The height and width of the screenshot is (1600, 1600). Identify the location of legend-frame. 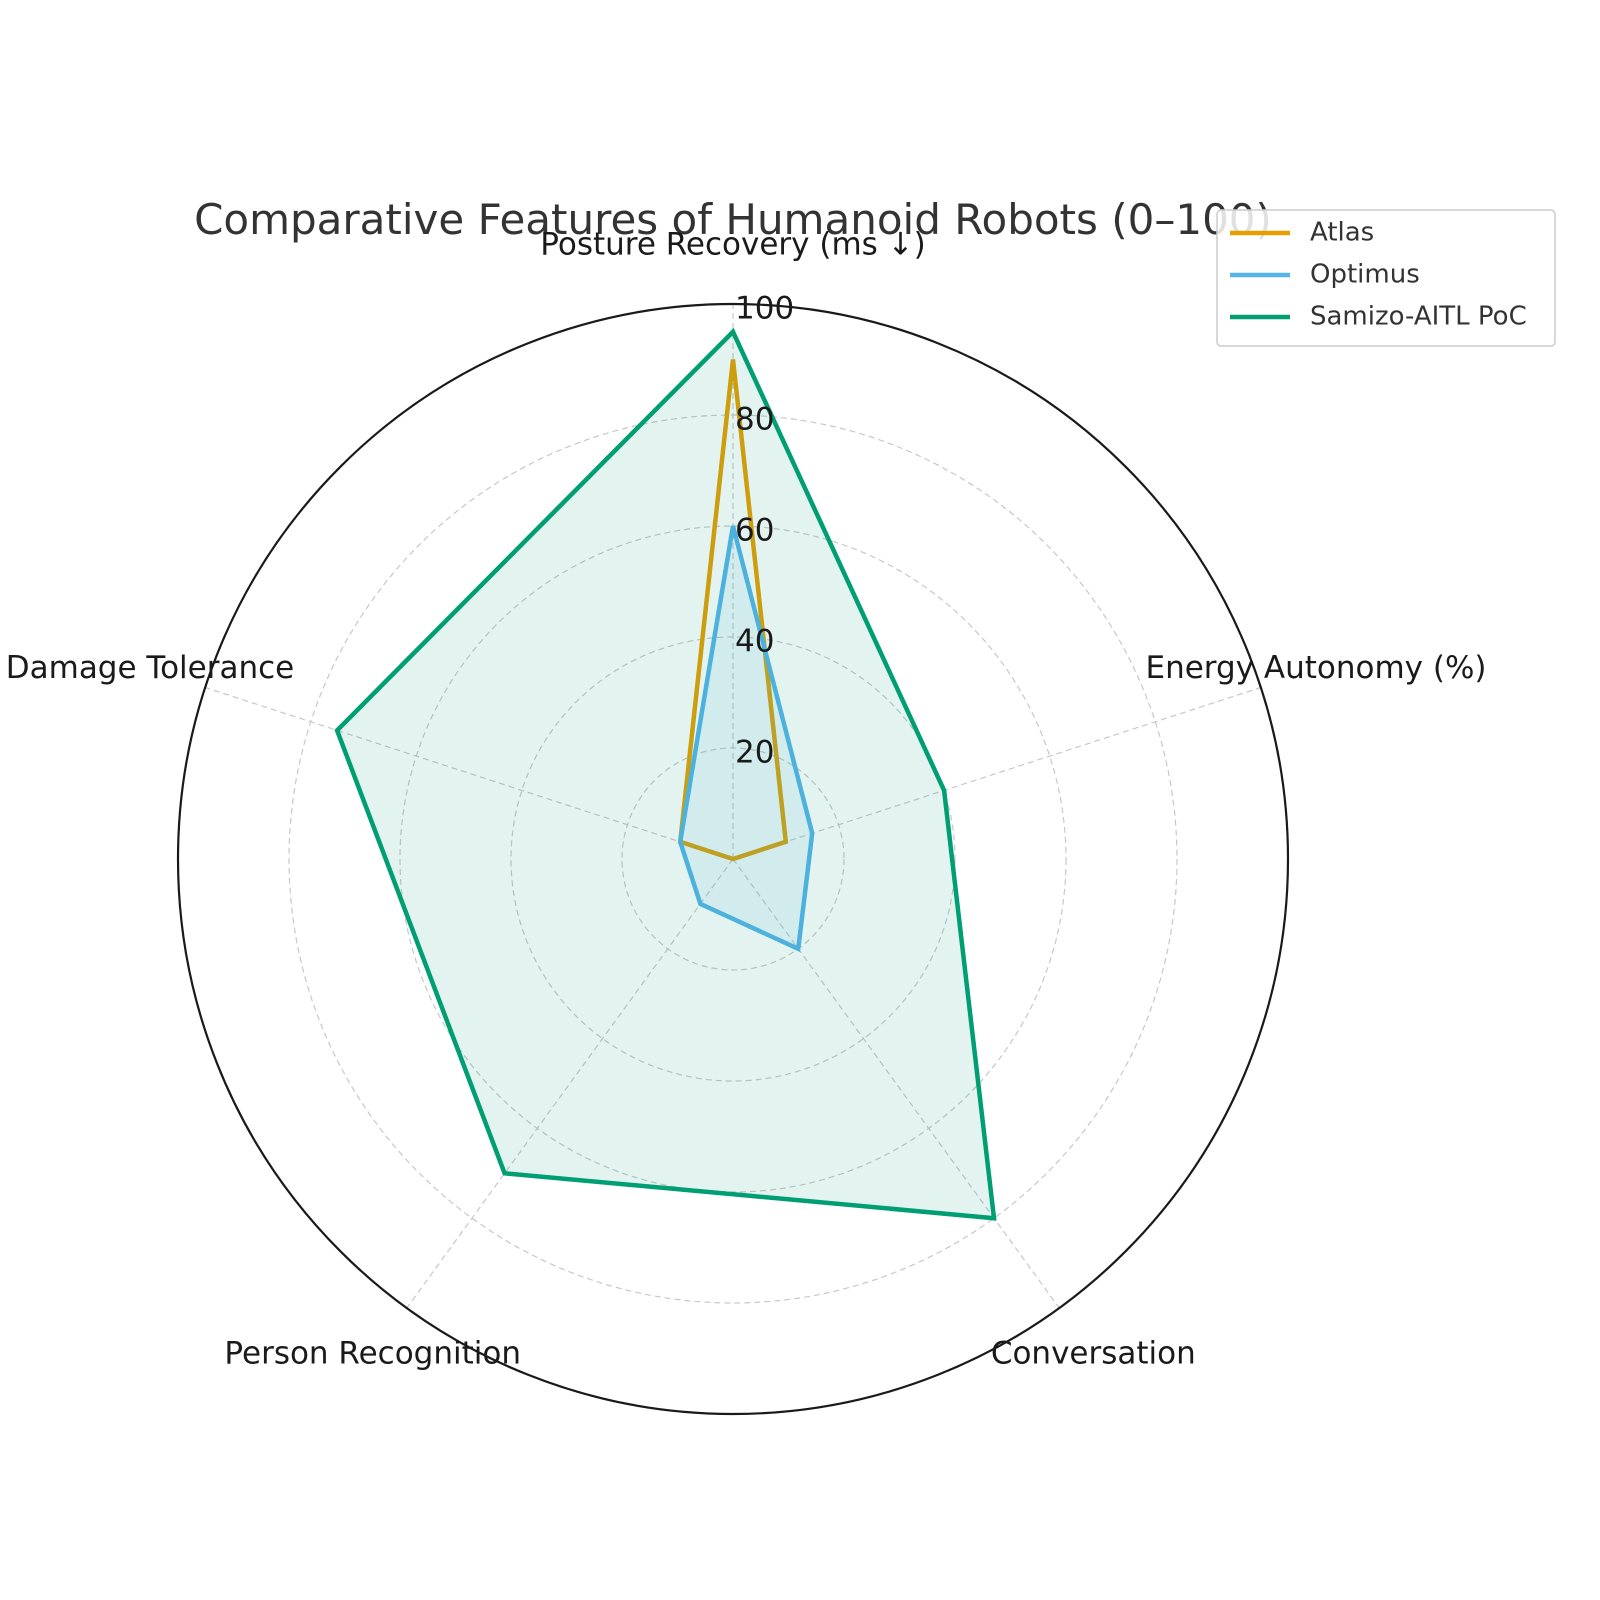
(1386, 278).